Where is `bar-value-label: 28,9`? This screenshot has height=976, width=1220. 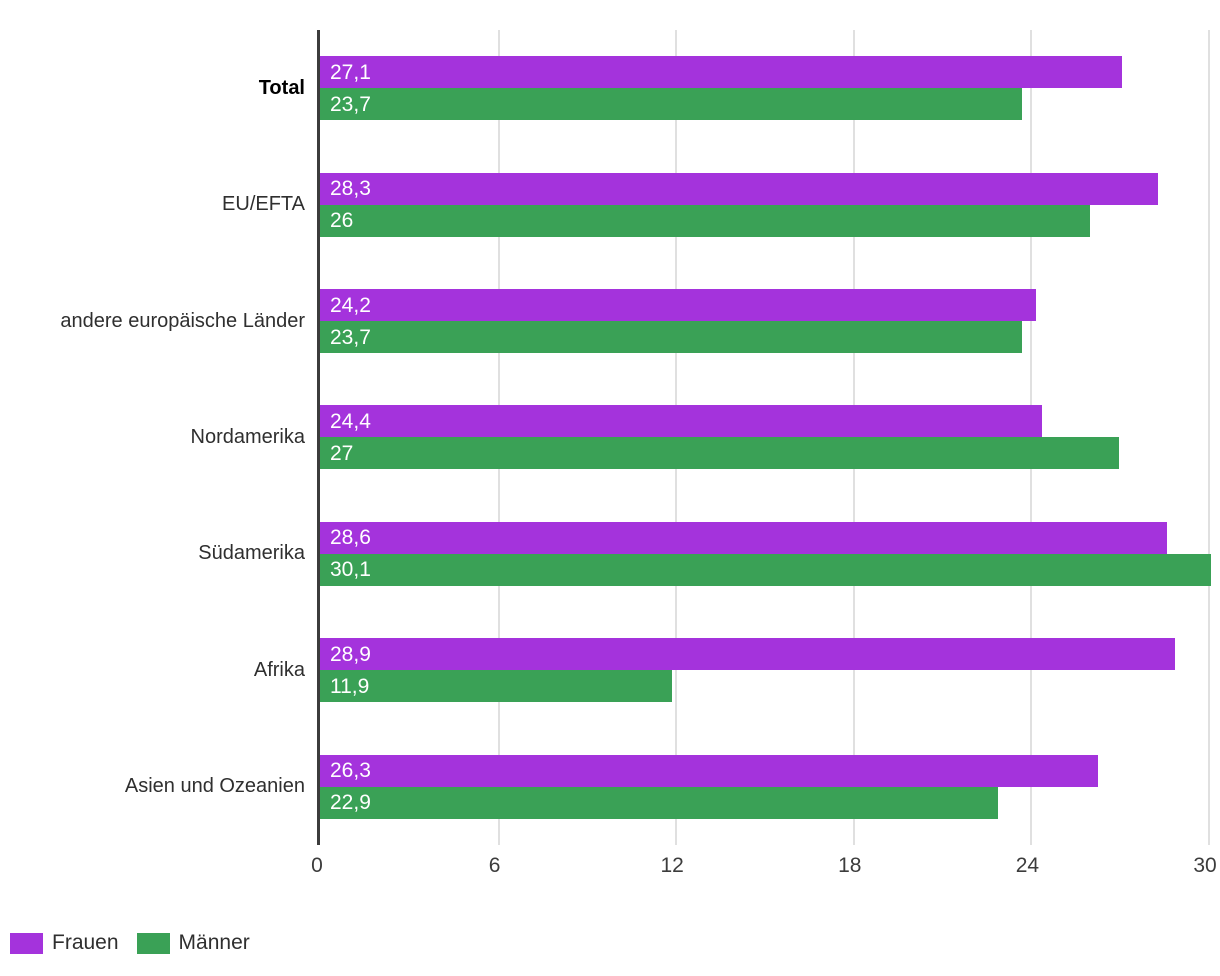 bar-value-label: 28,9 is located at coordinates (350, 654).